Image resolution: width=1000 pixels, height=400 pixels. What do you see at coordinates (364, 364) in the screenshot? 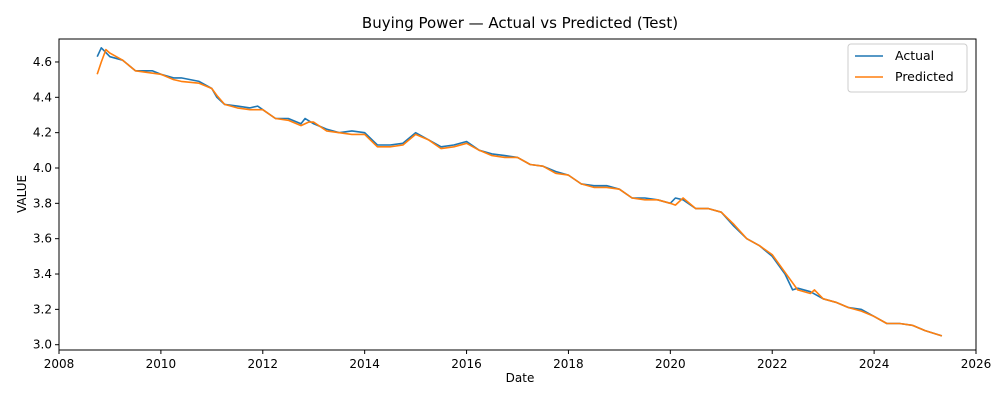
I see `x-tick-label: 2014` at bounding box center [364, 364].